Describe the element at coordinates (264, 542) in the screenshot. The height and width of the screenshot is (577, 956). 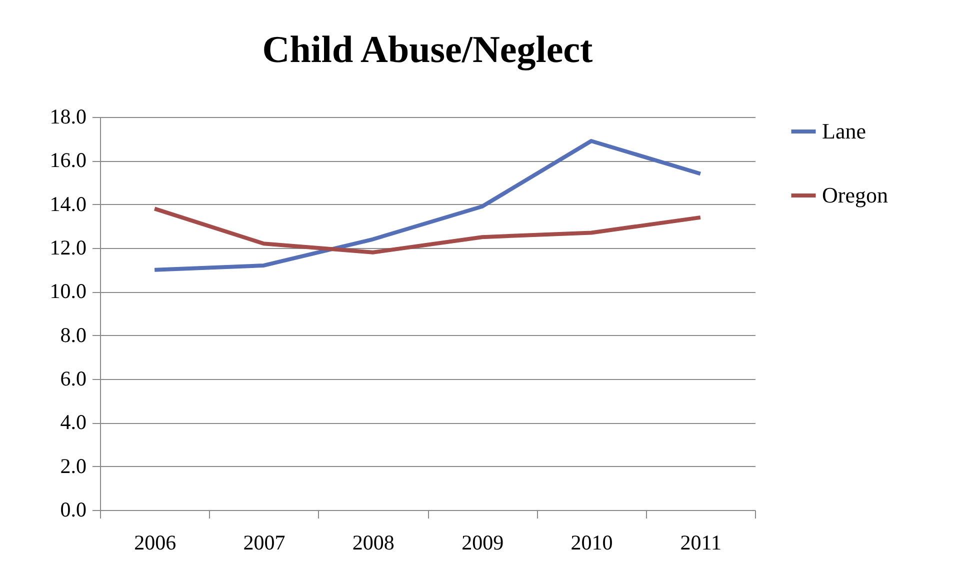
I see `x-tick-label: 2007` at that location.